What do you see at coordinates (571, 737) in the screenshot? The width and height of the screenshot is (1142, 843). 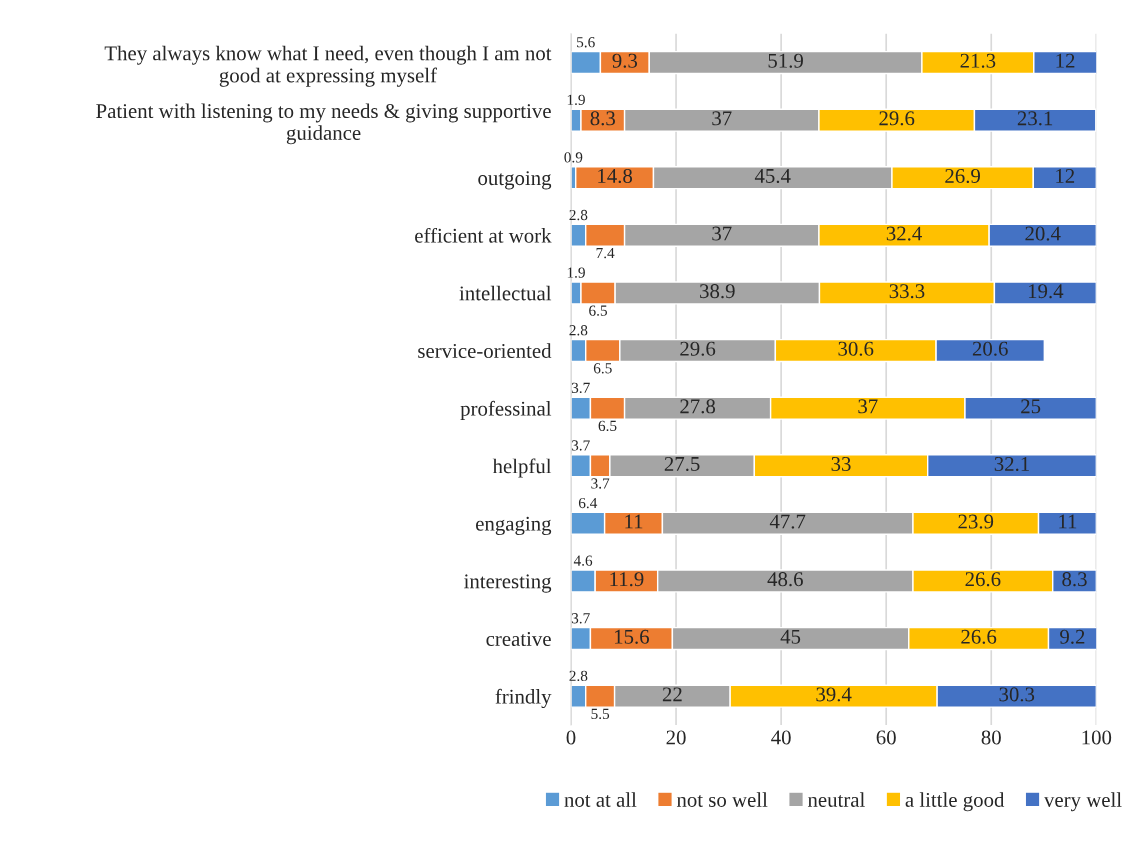 I see `x-tick-label: 0` at bounding box center [571, 737].